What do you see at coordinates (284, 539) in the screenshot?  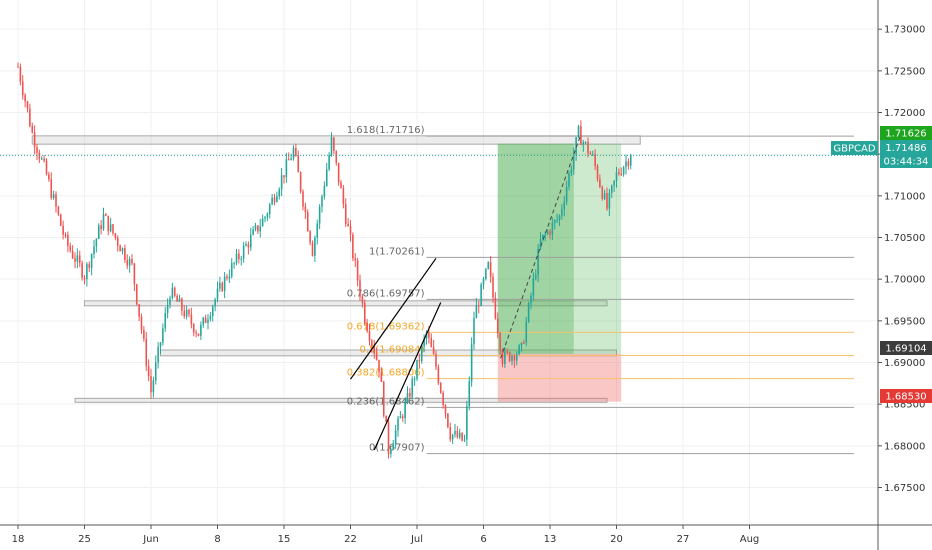 I see `time-tick-label: 15` at bounding box center [284, 539].